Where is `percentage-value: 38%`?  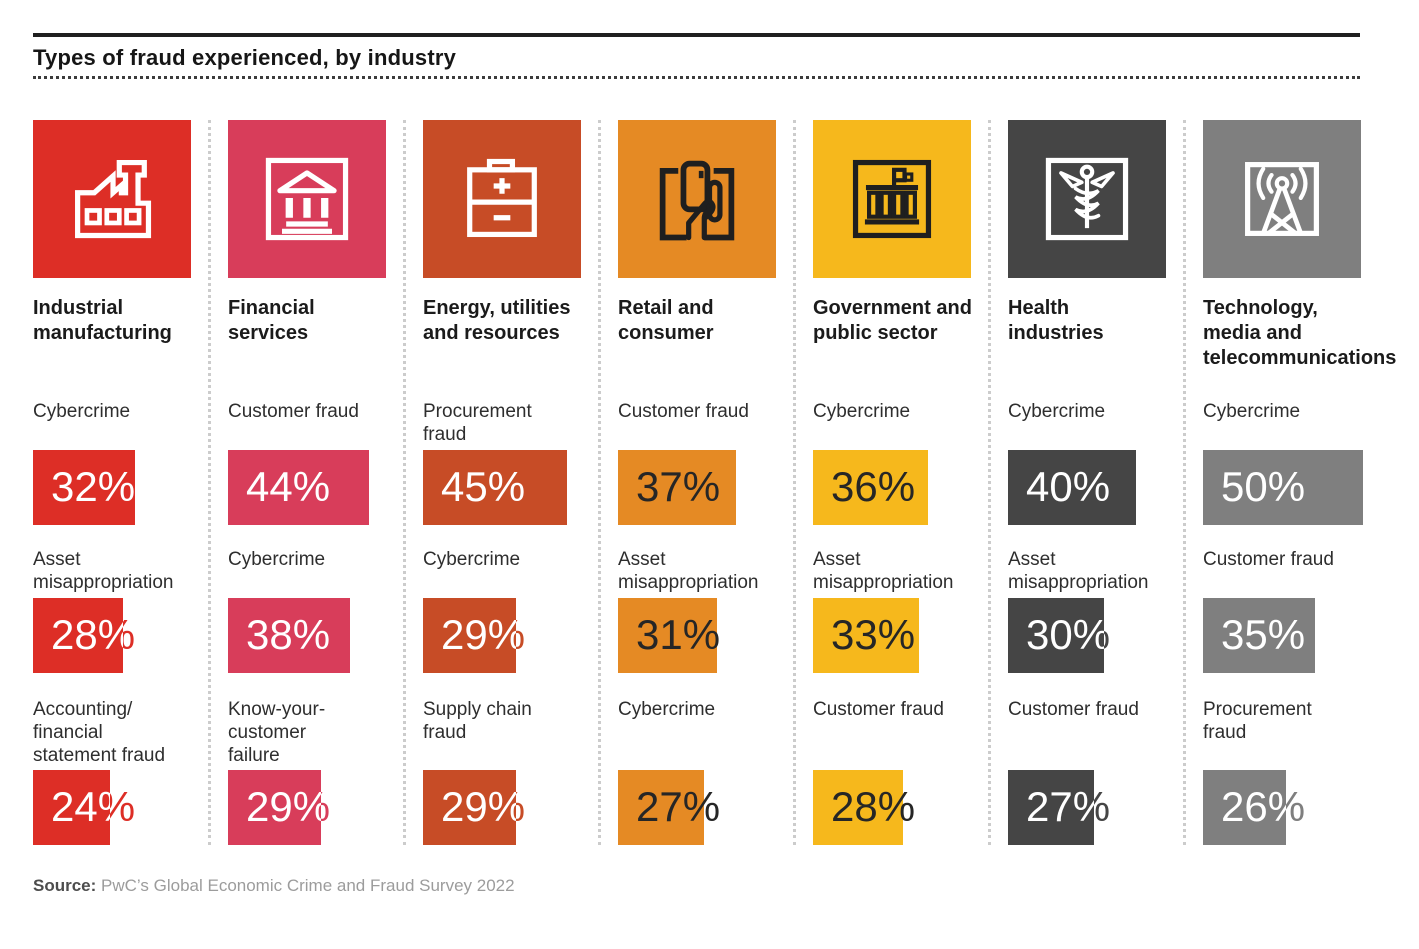
percentage-value: 38% is located at coordinates (288, 634).